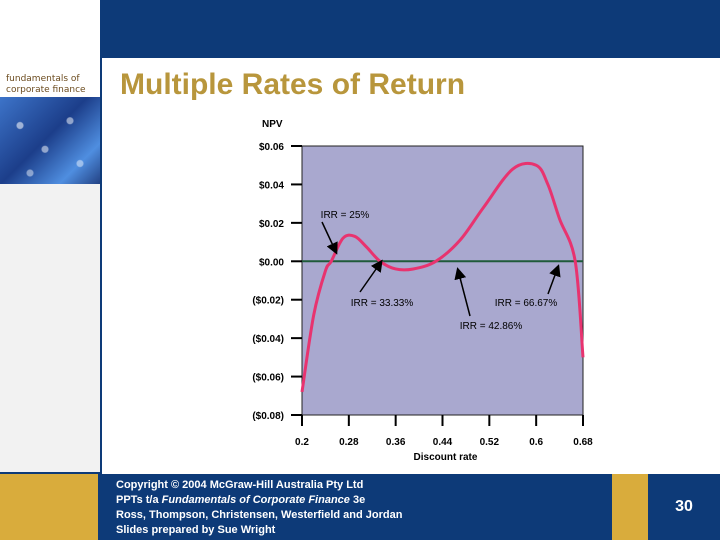 Image resolution: width=720 pixels, height=540 pixels. I want to click on y-tick-label: ($0.06), so click(268, 378).